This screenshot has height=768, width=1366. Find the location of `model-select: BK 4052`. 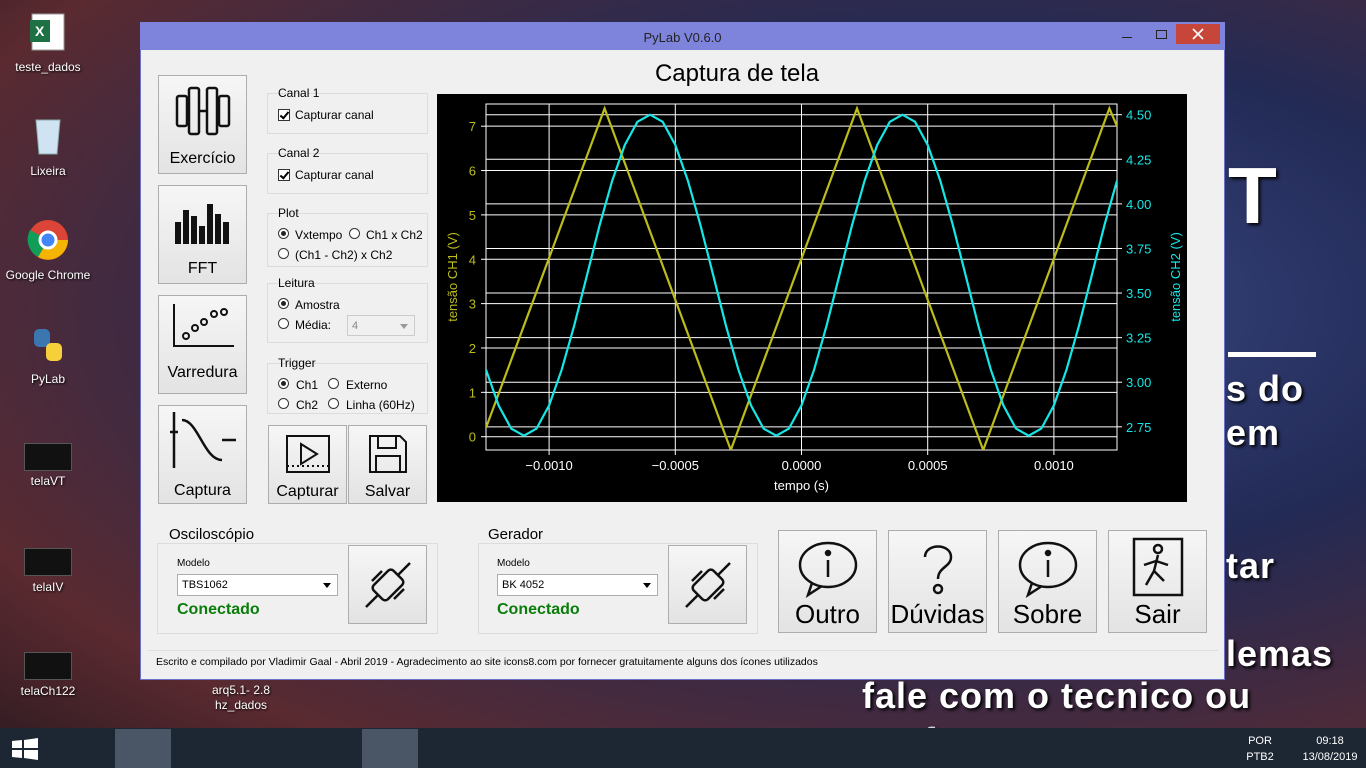

model-select: BK 4052 is located at coordinates (577, 585).